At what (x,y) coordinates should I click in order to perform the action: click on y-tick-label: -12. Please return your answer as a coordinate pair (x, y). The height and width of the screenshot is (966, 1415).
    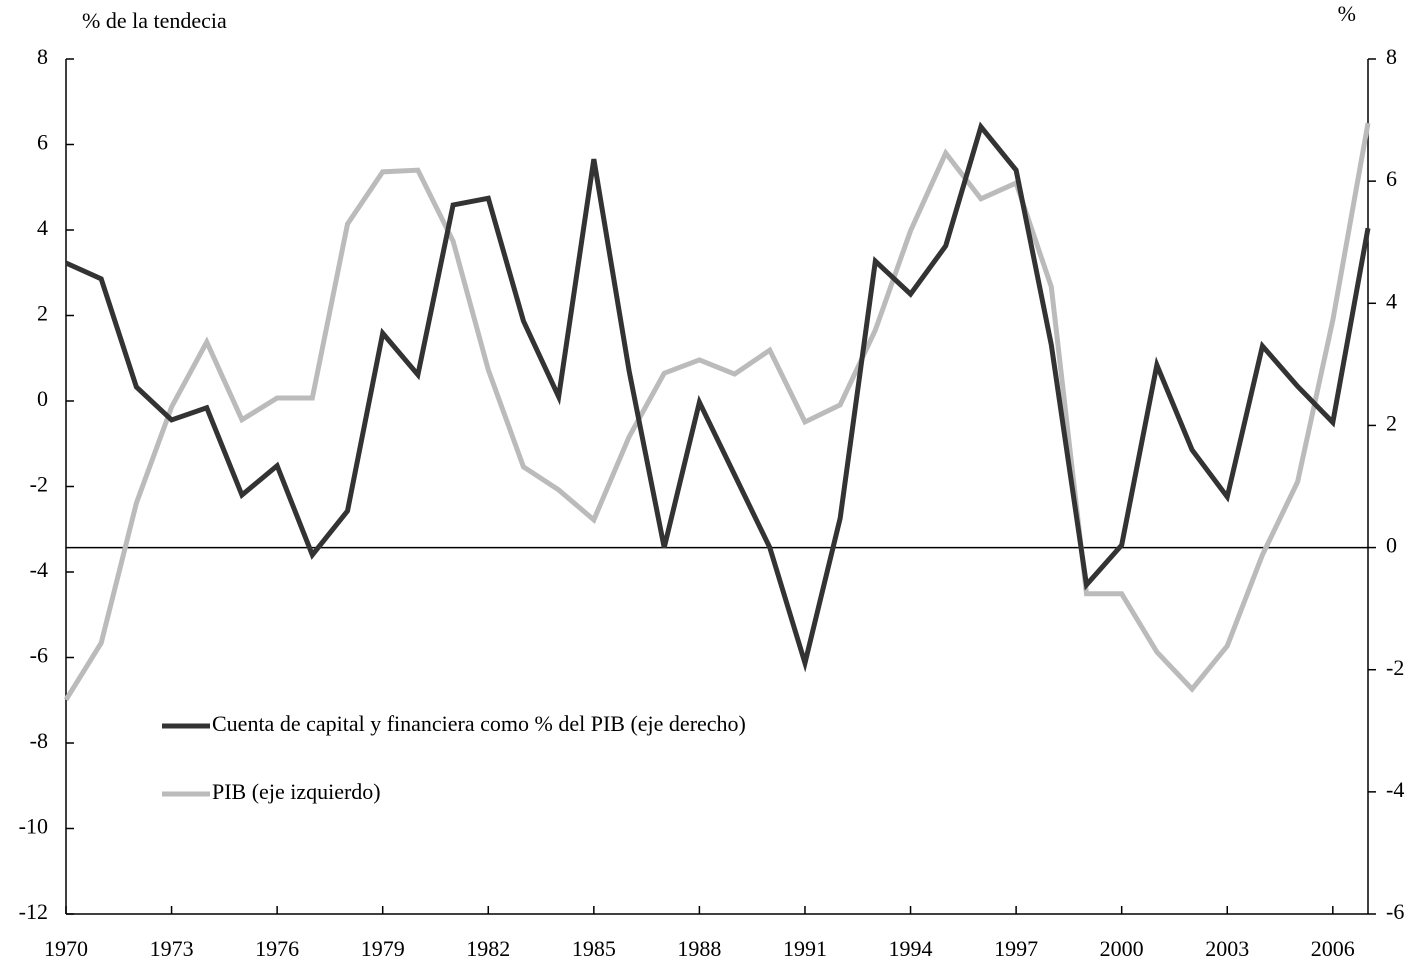
    Looking at the image, I should click on (33, 911).